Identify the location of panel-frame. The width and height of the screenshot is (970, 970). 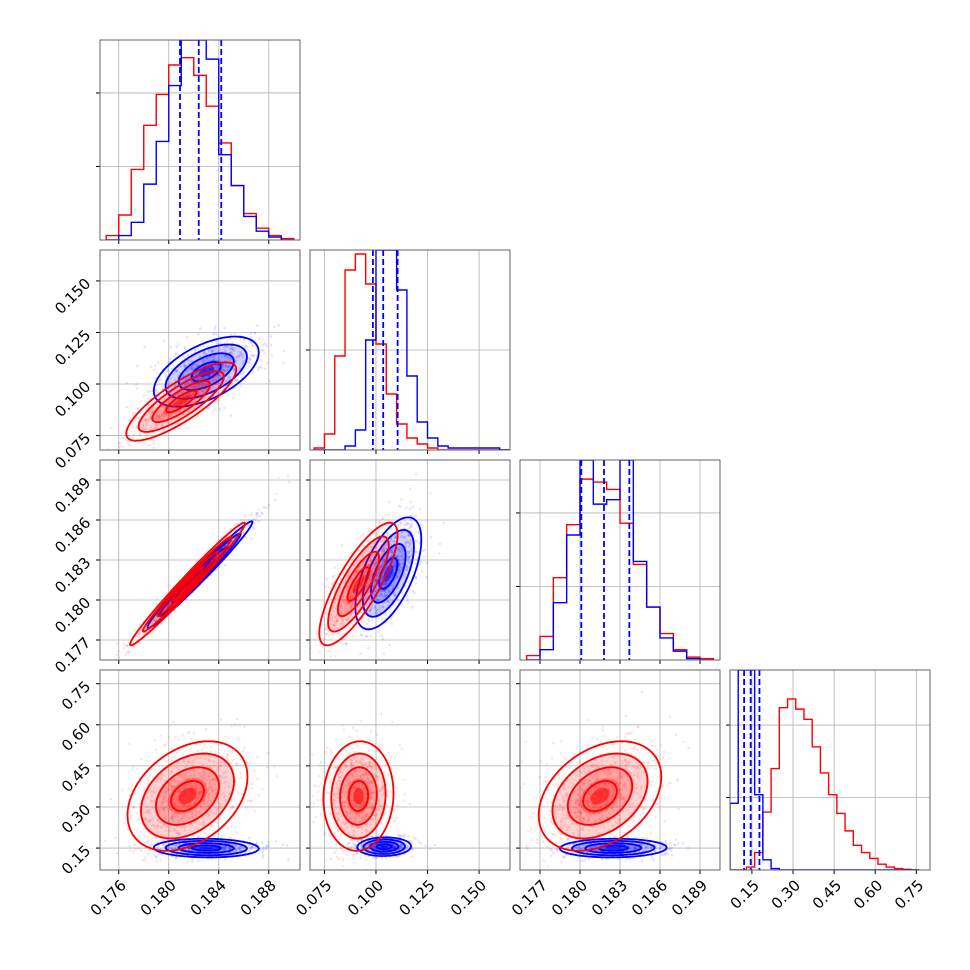
(200, 350).